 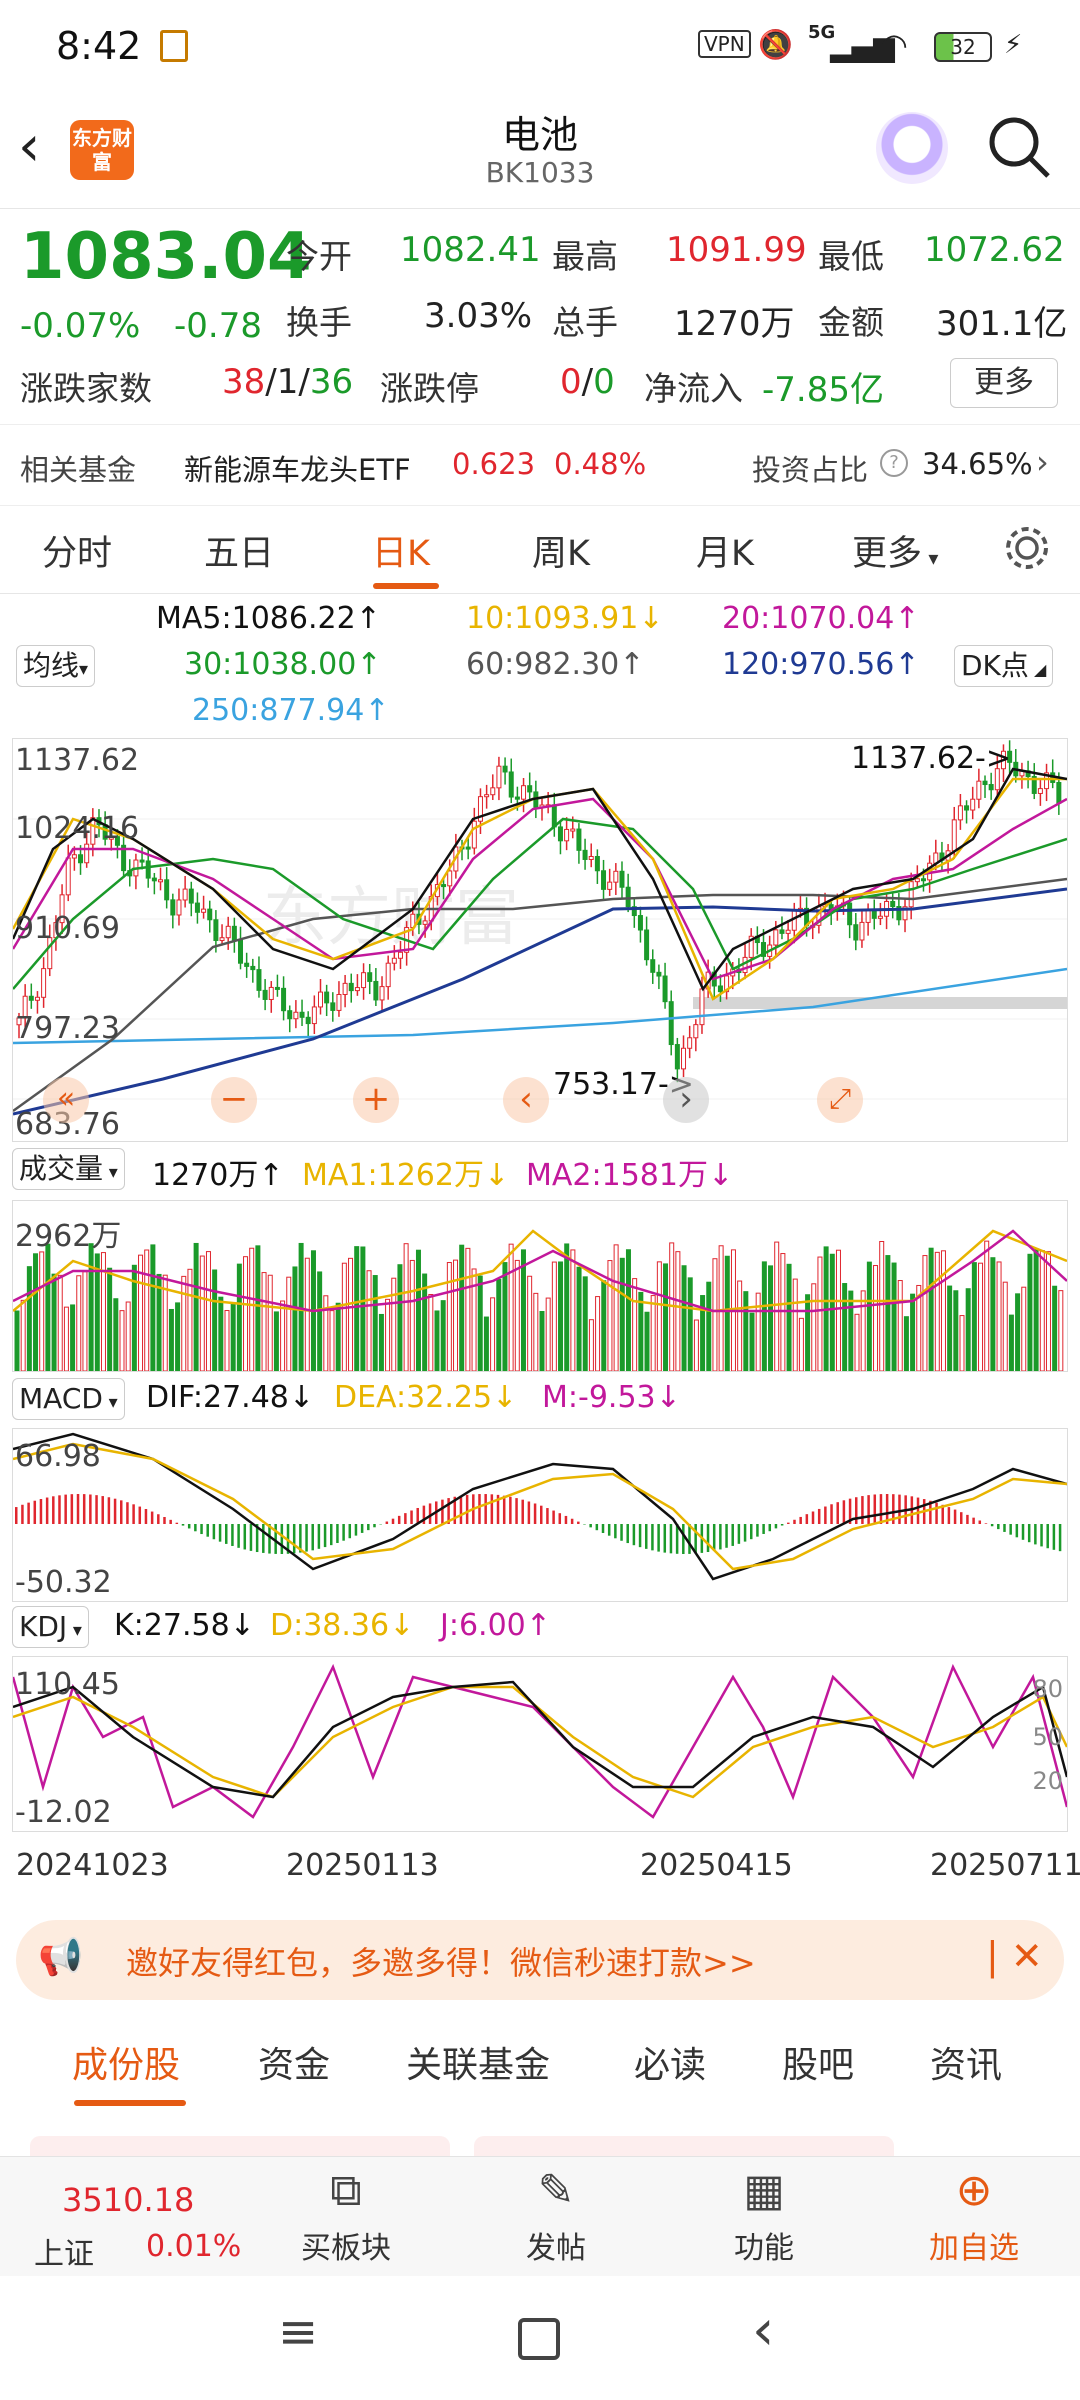 What do you see at coordinates (966, 2065) in the screenshot?
I see `tab-news: 资讯` at bounding box center [966, 2065].